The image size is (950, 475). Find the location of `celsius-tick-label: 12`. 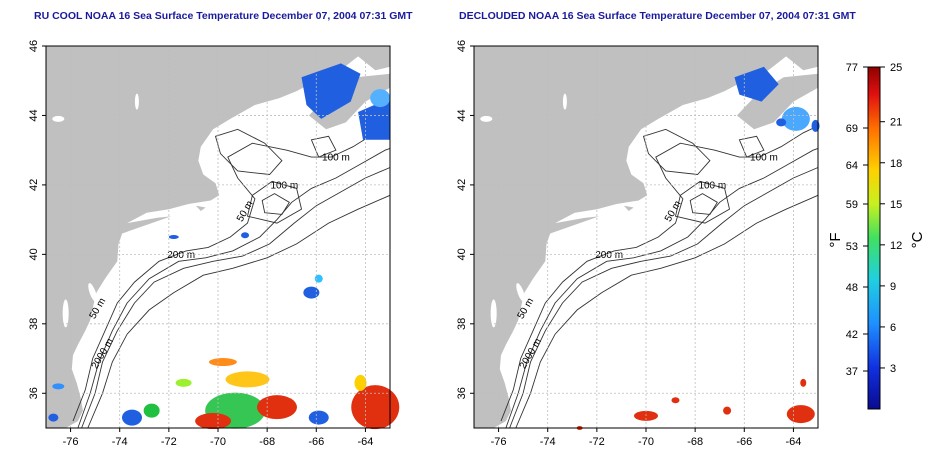

celsius-tick-label: 12 is located at coordinates (896, 246).